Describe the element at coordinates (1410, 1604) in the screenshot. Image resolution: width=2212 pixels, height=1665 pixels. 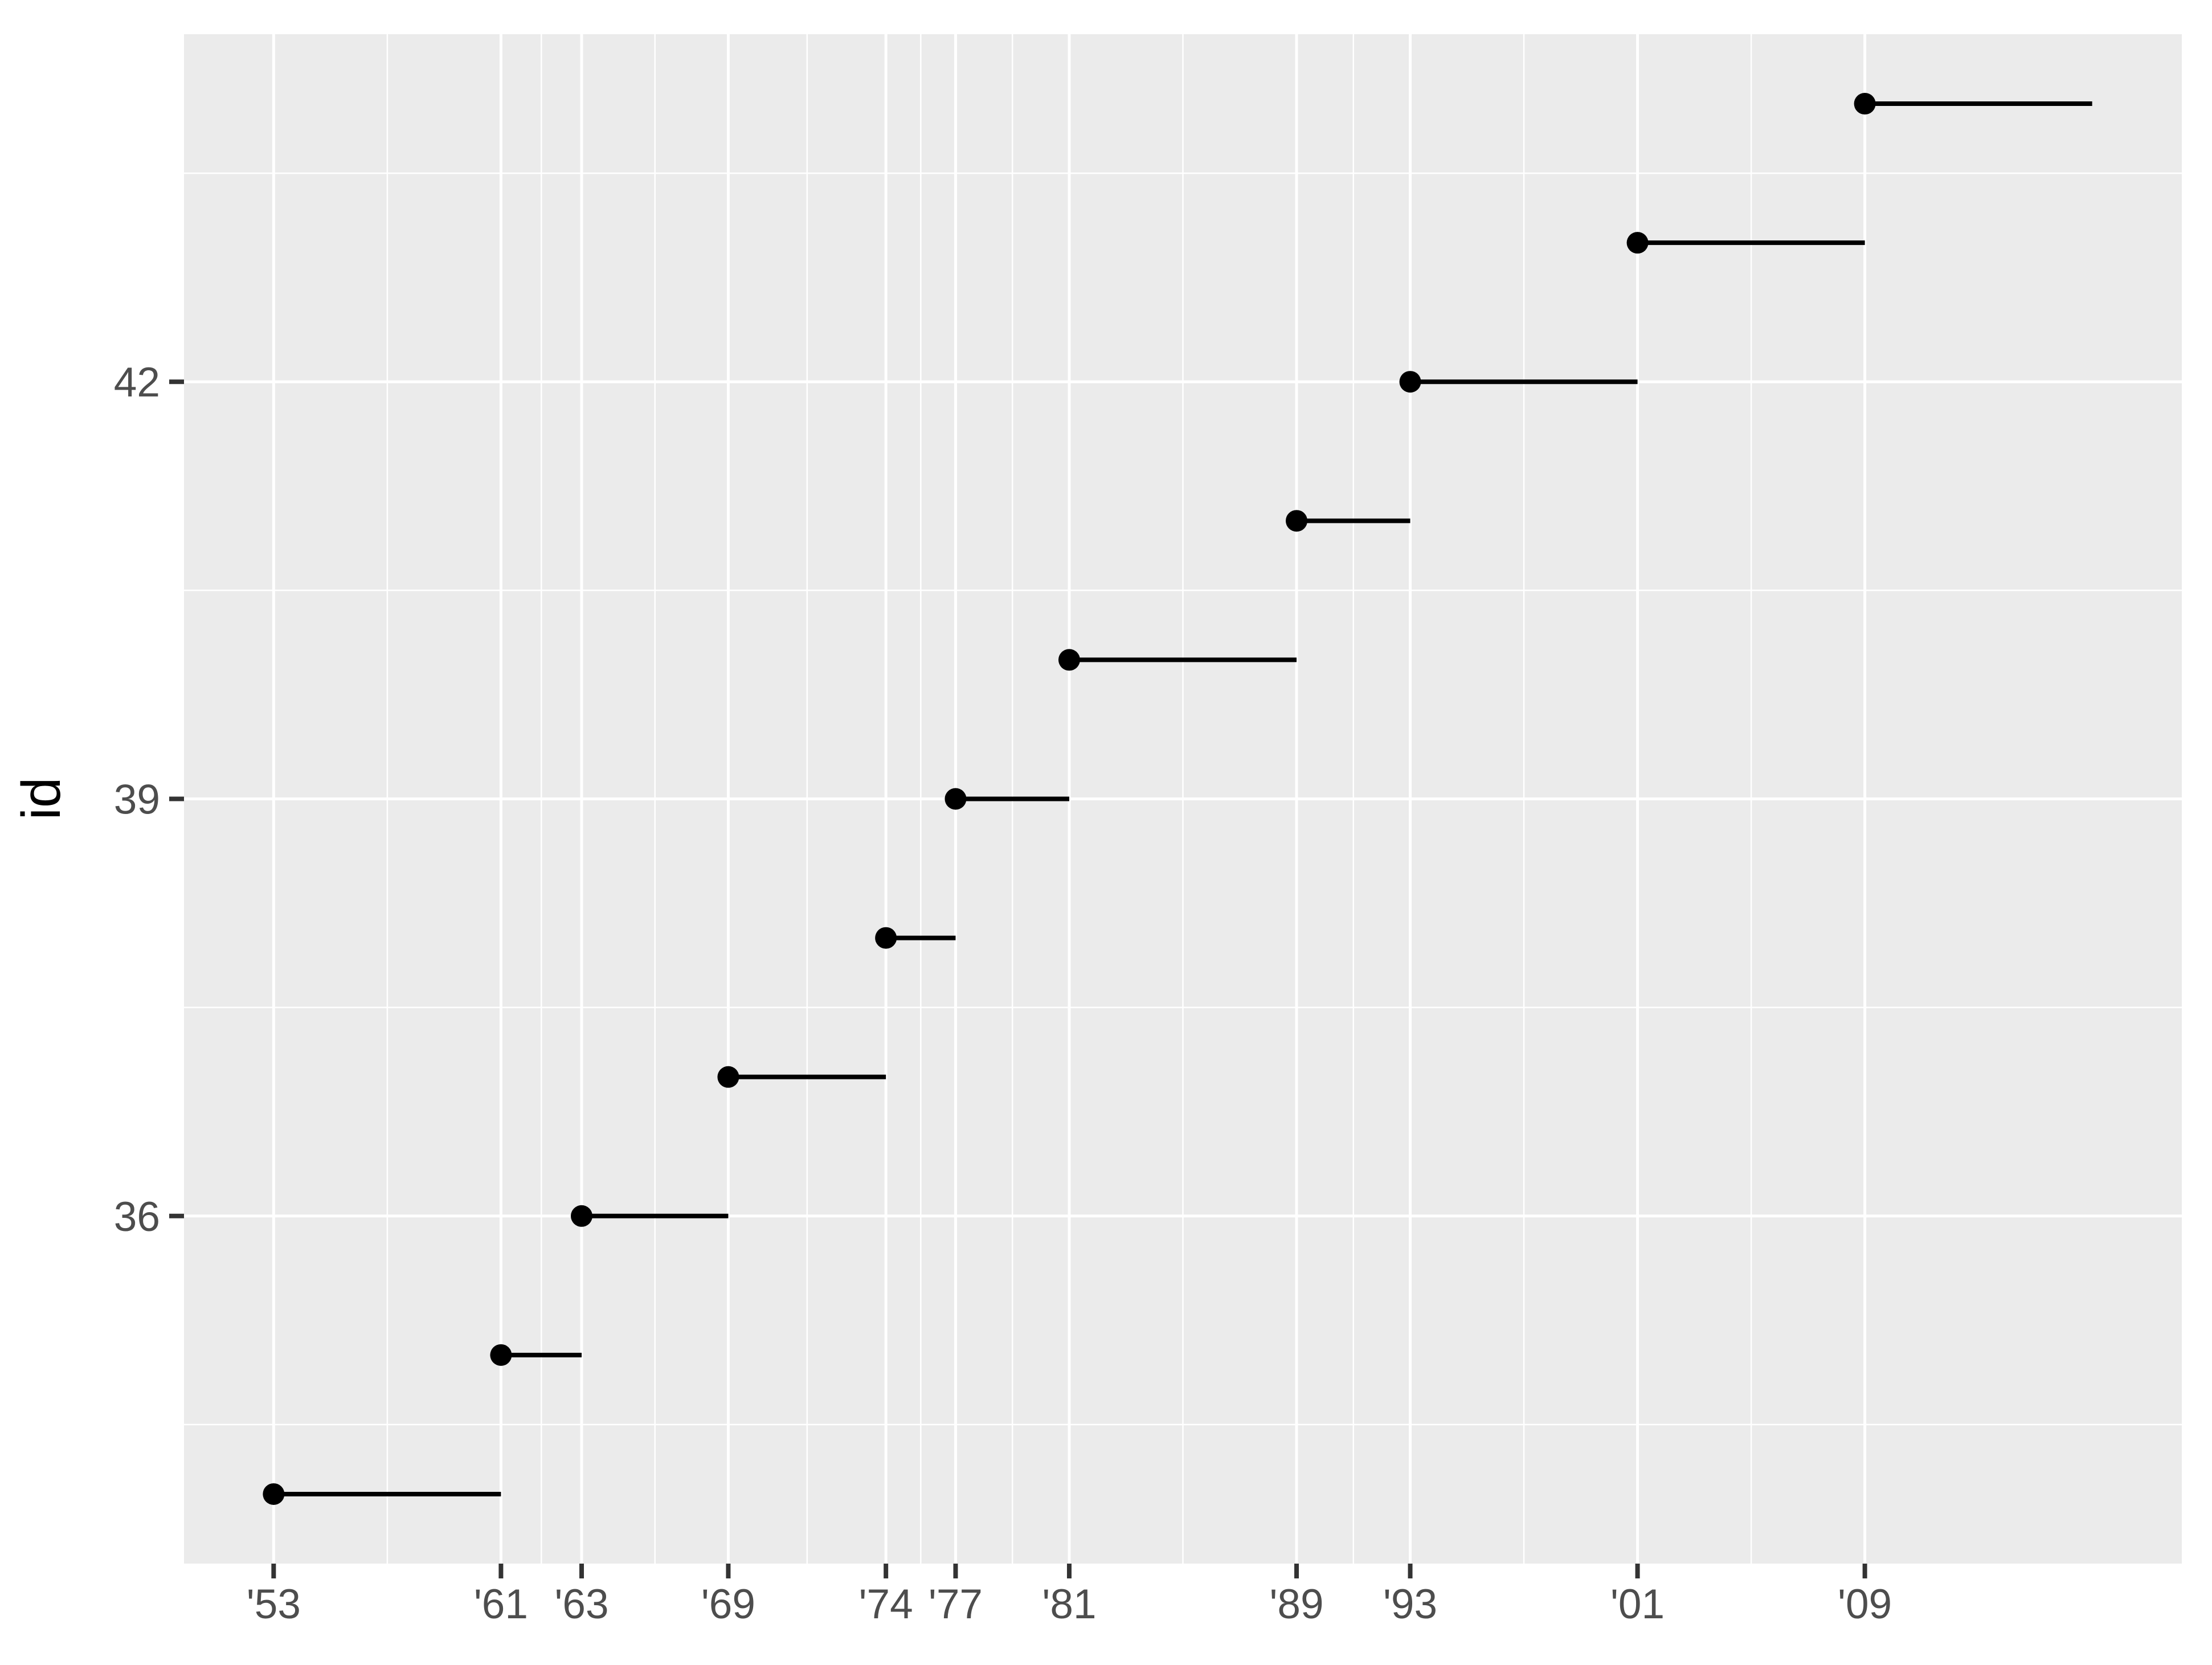
I see `x-tick-label: '93` at that location.